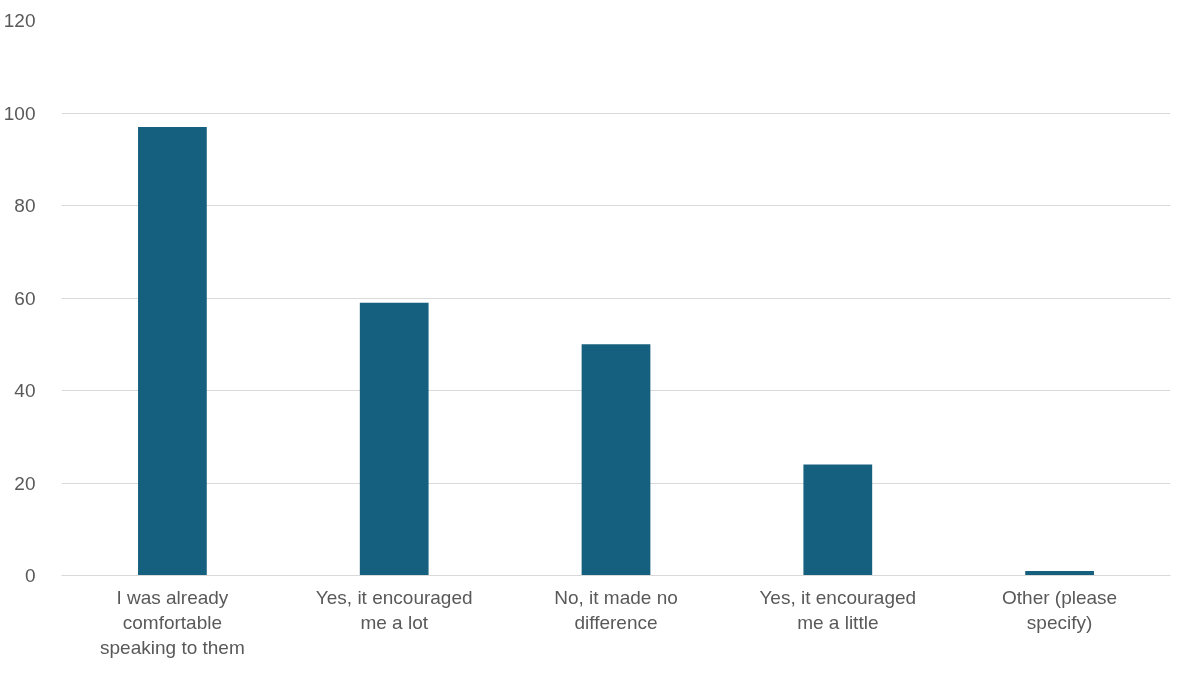 This screenshot has width=1204, height=674. I want to click on x-tick-label: I was already comfortable speaking to them, so click(172, 622).